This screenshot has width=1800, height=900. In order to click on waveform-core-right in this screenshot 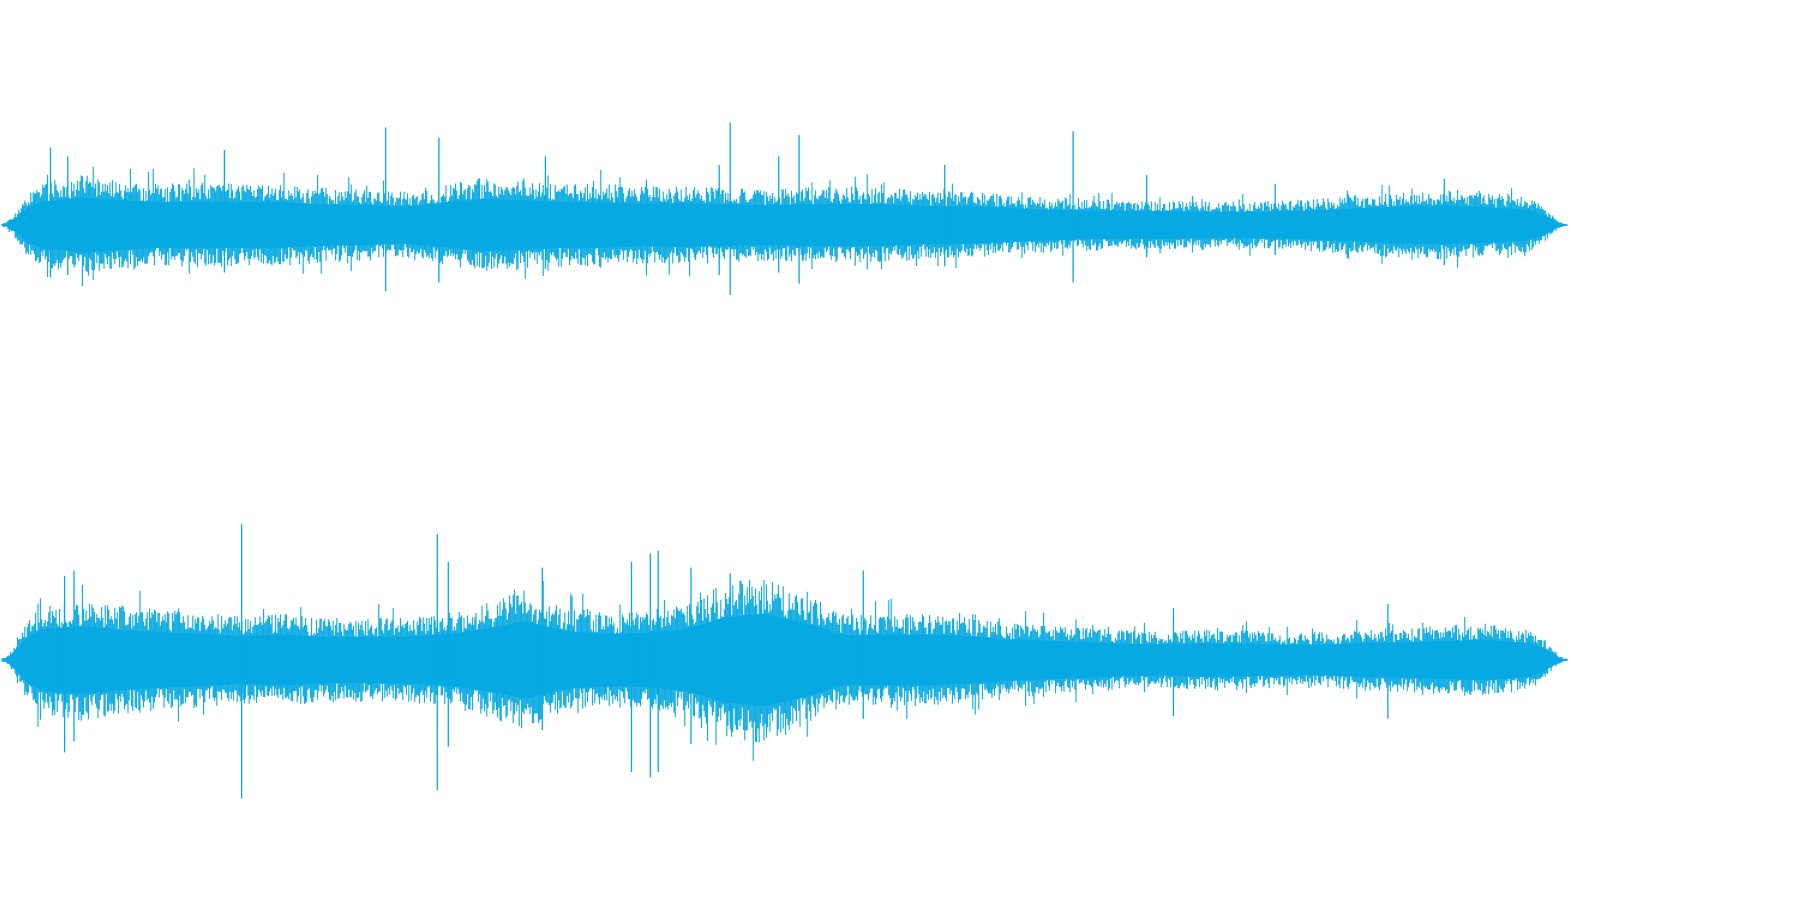, I will do `click(785, 660)`.